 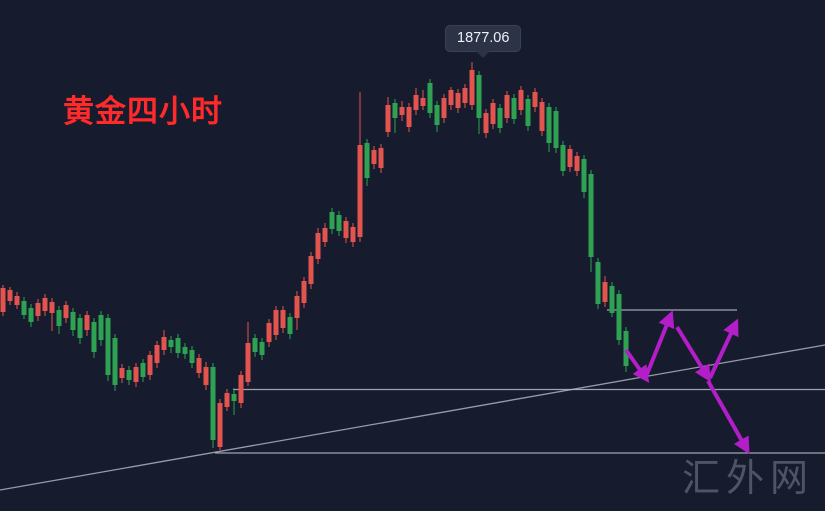 What do you see at coordinates (483, 54) in the screenshot?
I see `tooltip-caret-icon` at bounding box center [483, 54].